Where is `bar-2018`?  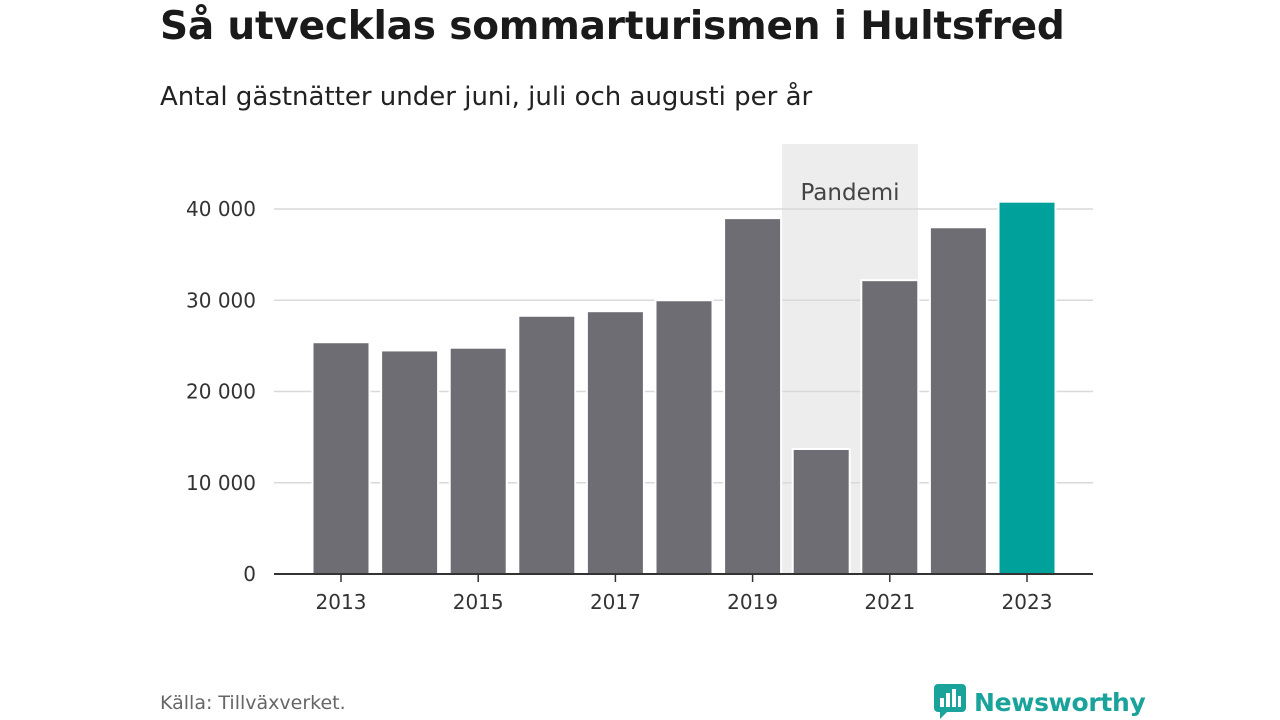
bar-2018 is located at coordinates (684, 437).